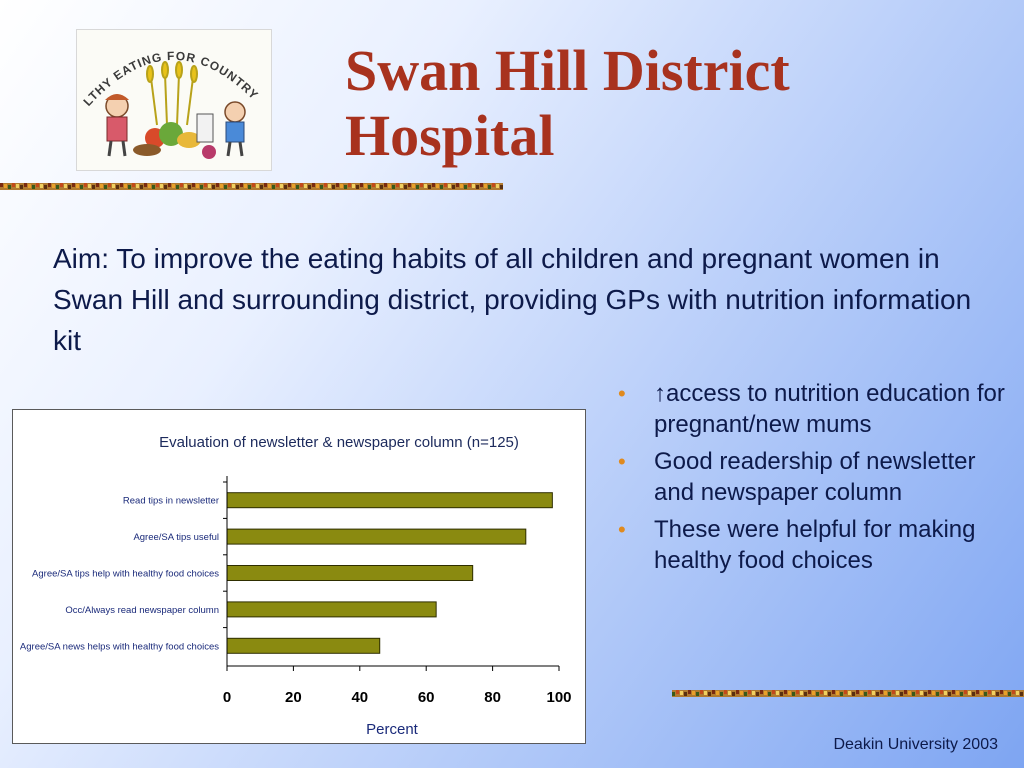 The width and height of the screenshot is (1024, 768). I want to click on healthy-eating-logo: HEALTHY EATING FOR COUNTRY KIDS, so click(174, 100).